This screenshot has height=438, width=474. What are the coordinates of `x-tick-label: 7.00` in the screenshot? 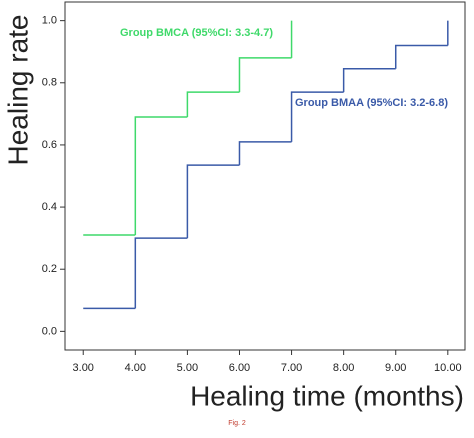 It's located at (291, 368).